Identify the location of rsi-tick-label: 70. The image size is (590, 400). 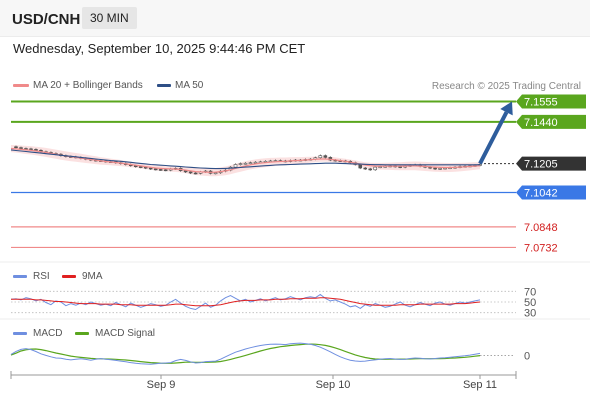
(530, 292).